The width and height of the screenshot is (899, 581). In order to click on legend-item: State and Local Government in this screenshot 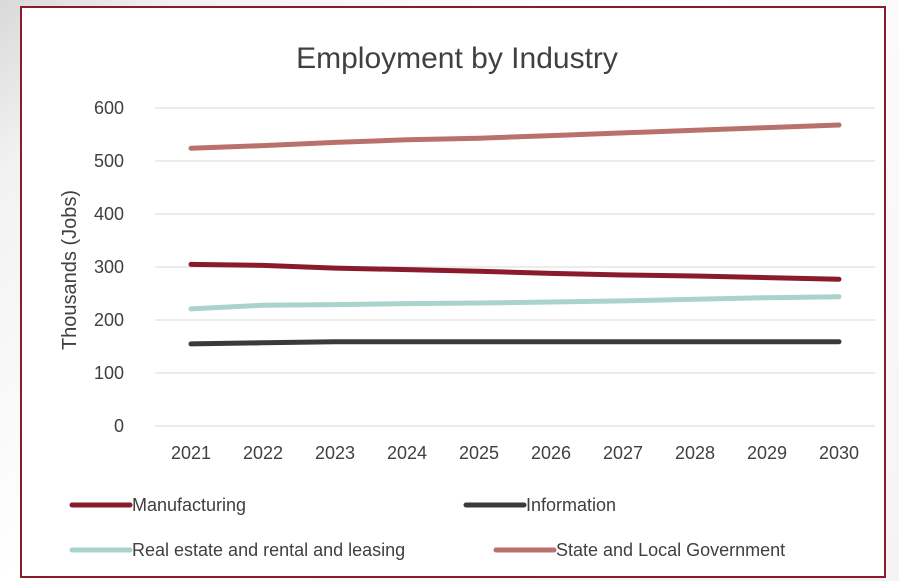, I will do `click(639, 550)`.